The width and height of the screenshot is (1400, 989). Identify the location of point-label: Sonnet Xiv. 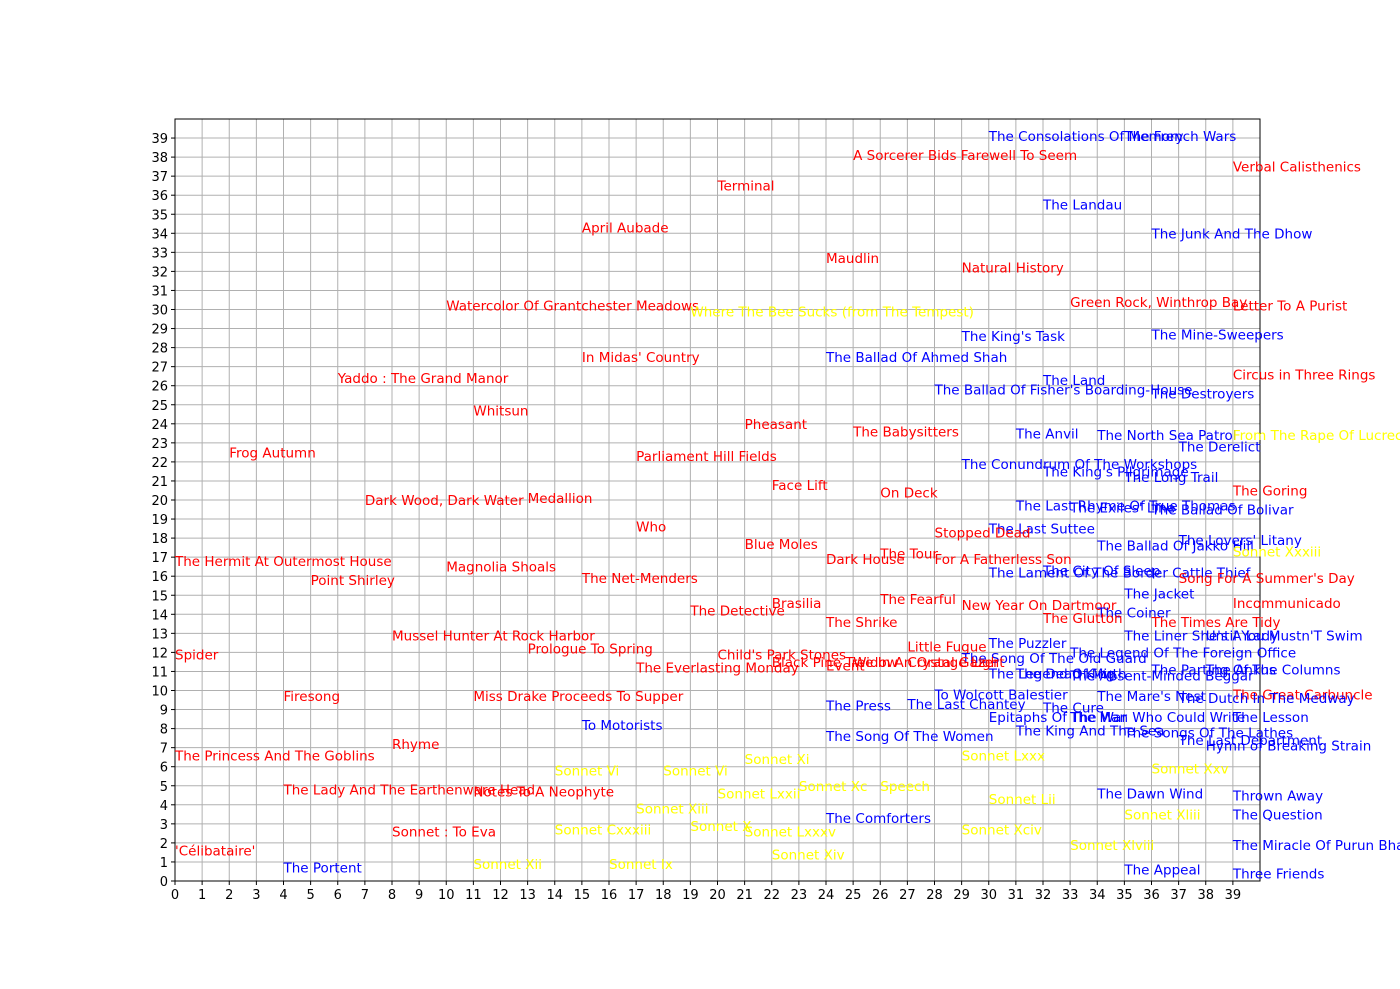
(808, 855).